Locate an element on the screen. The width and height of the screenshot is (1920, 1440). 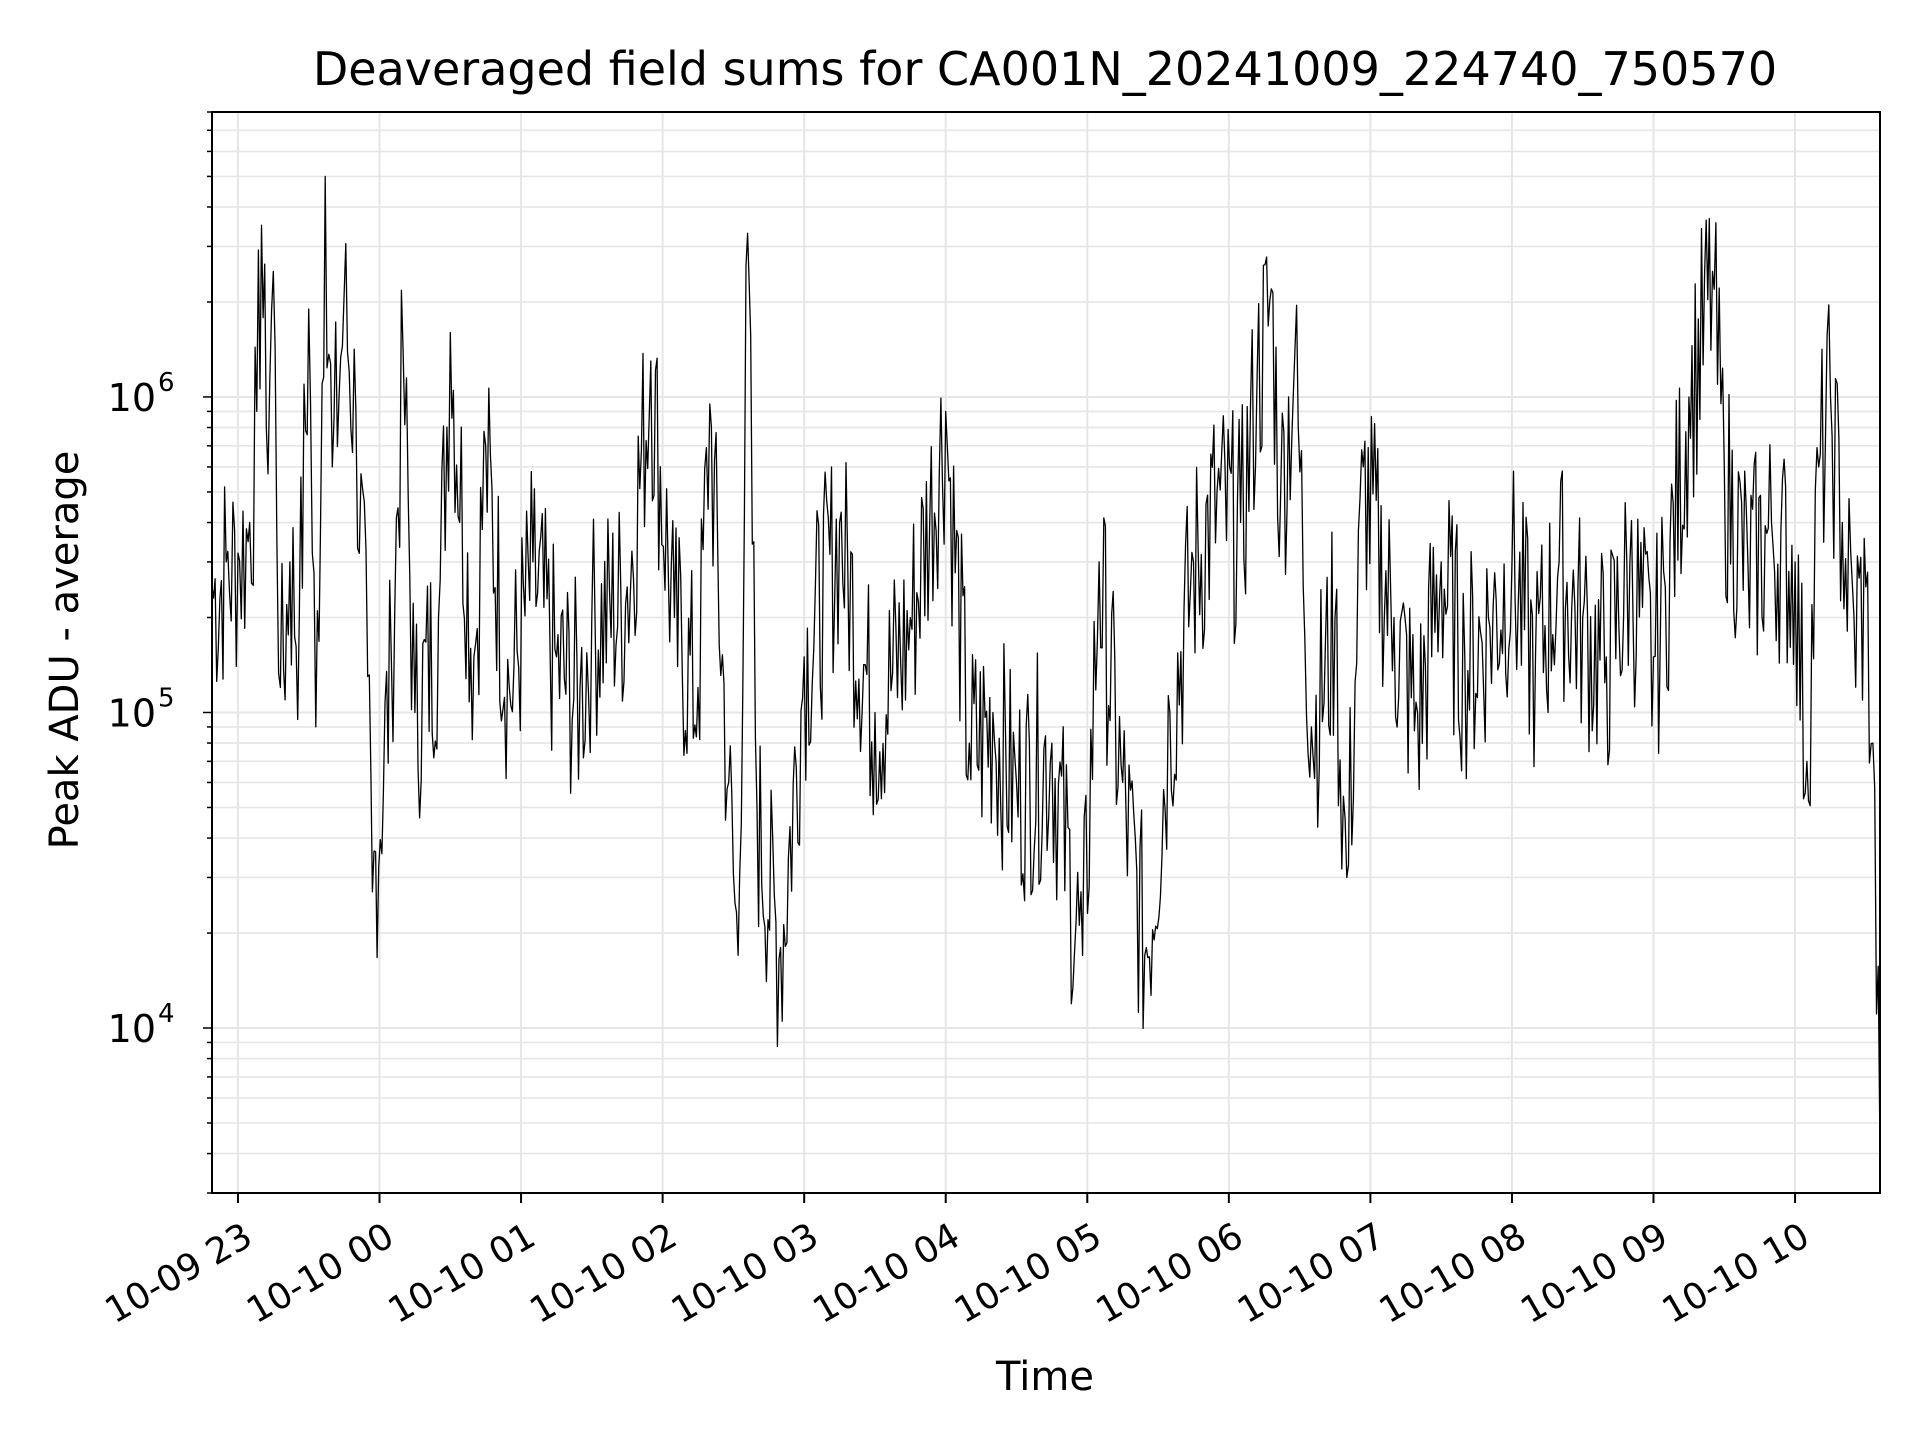
y-tick-exponent: 5 is located at coordinates (166, 698).